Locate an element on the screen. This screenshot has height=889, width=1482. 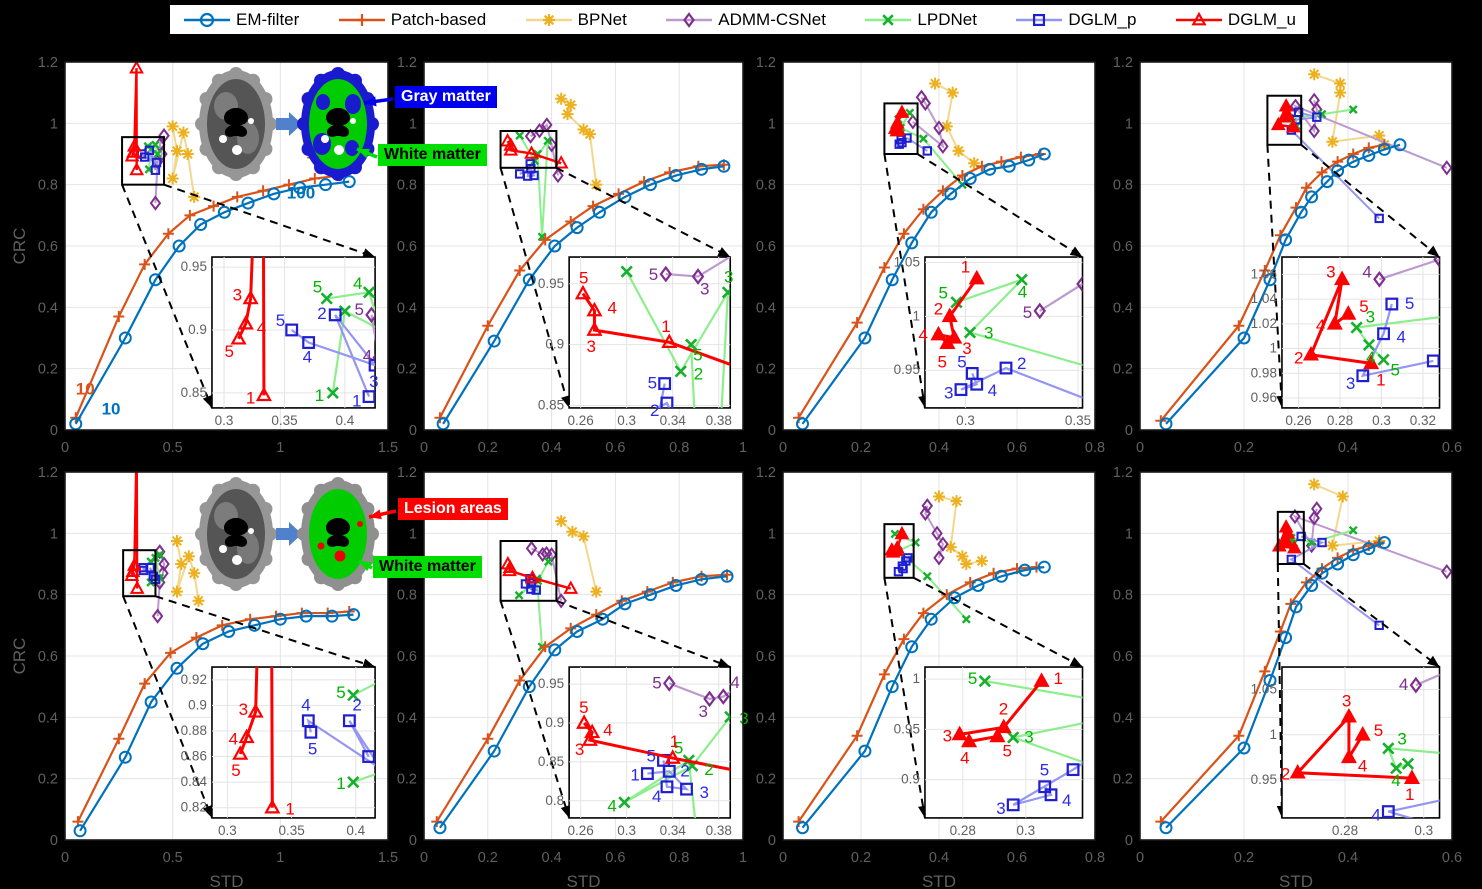
iteration-count-label: 10 is located at coordinates (85, 389).